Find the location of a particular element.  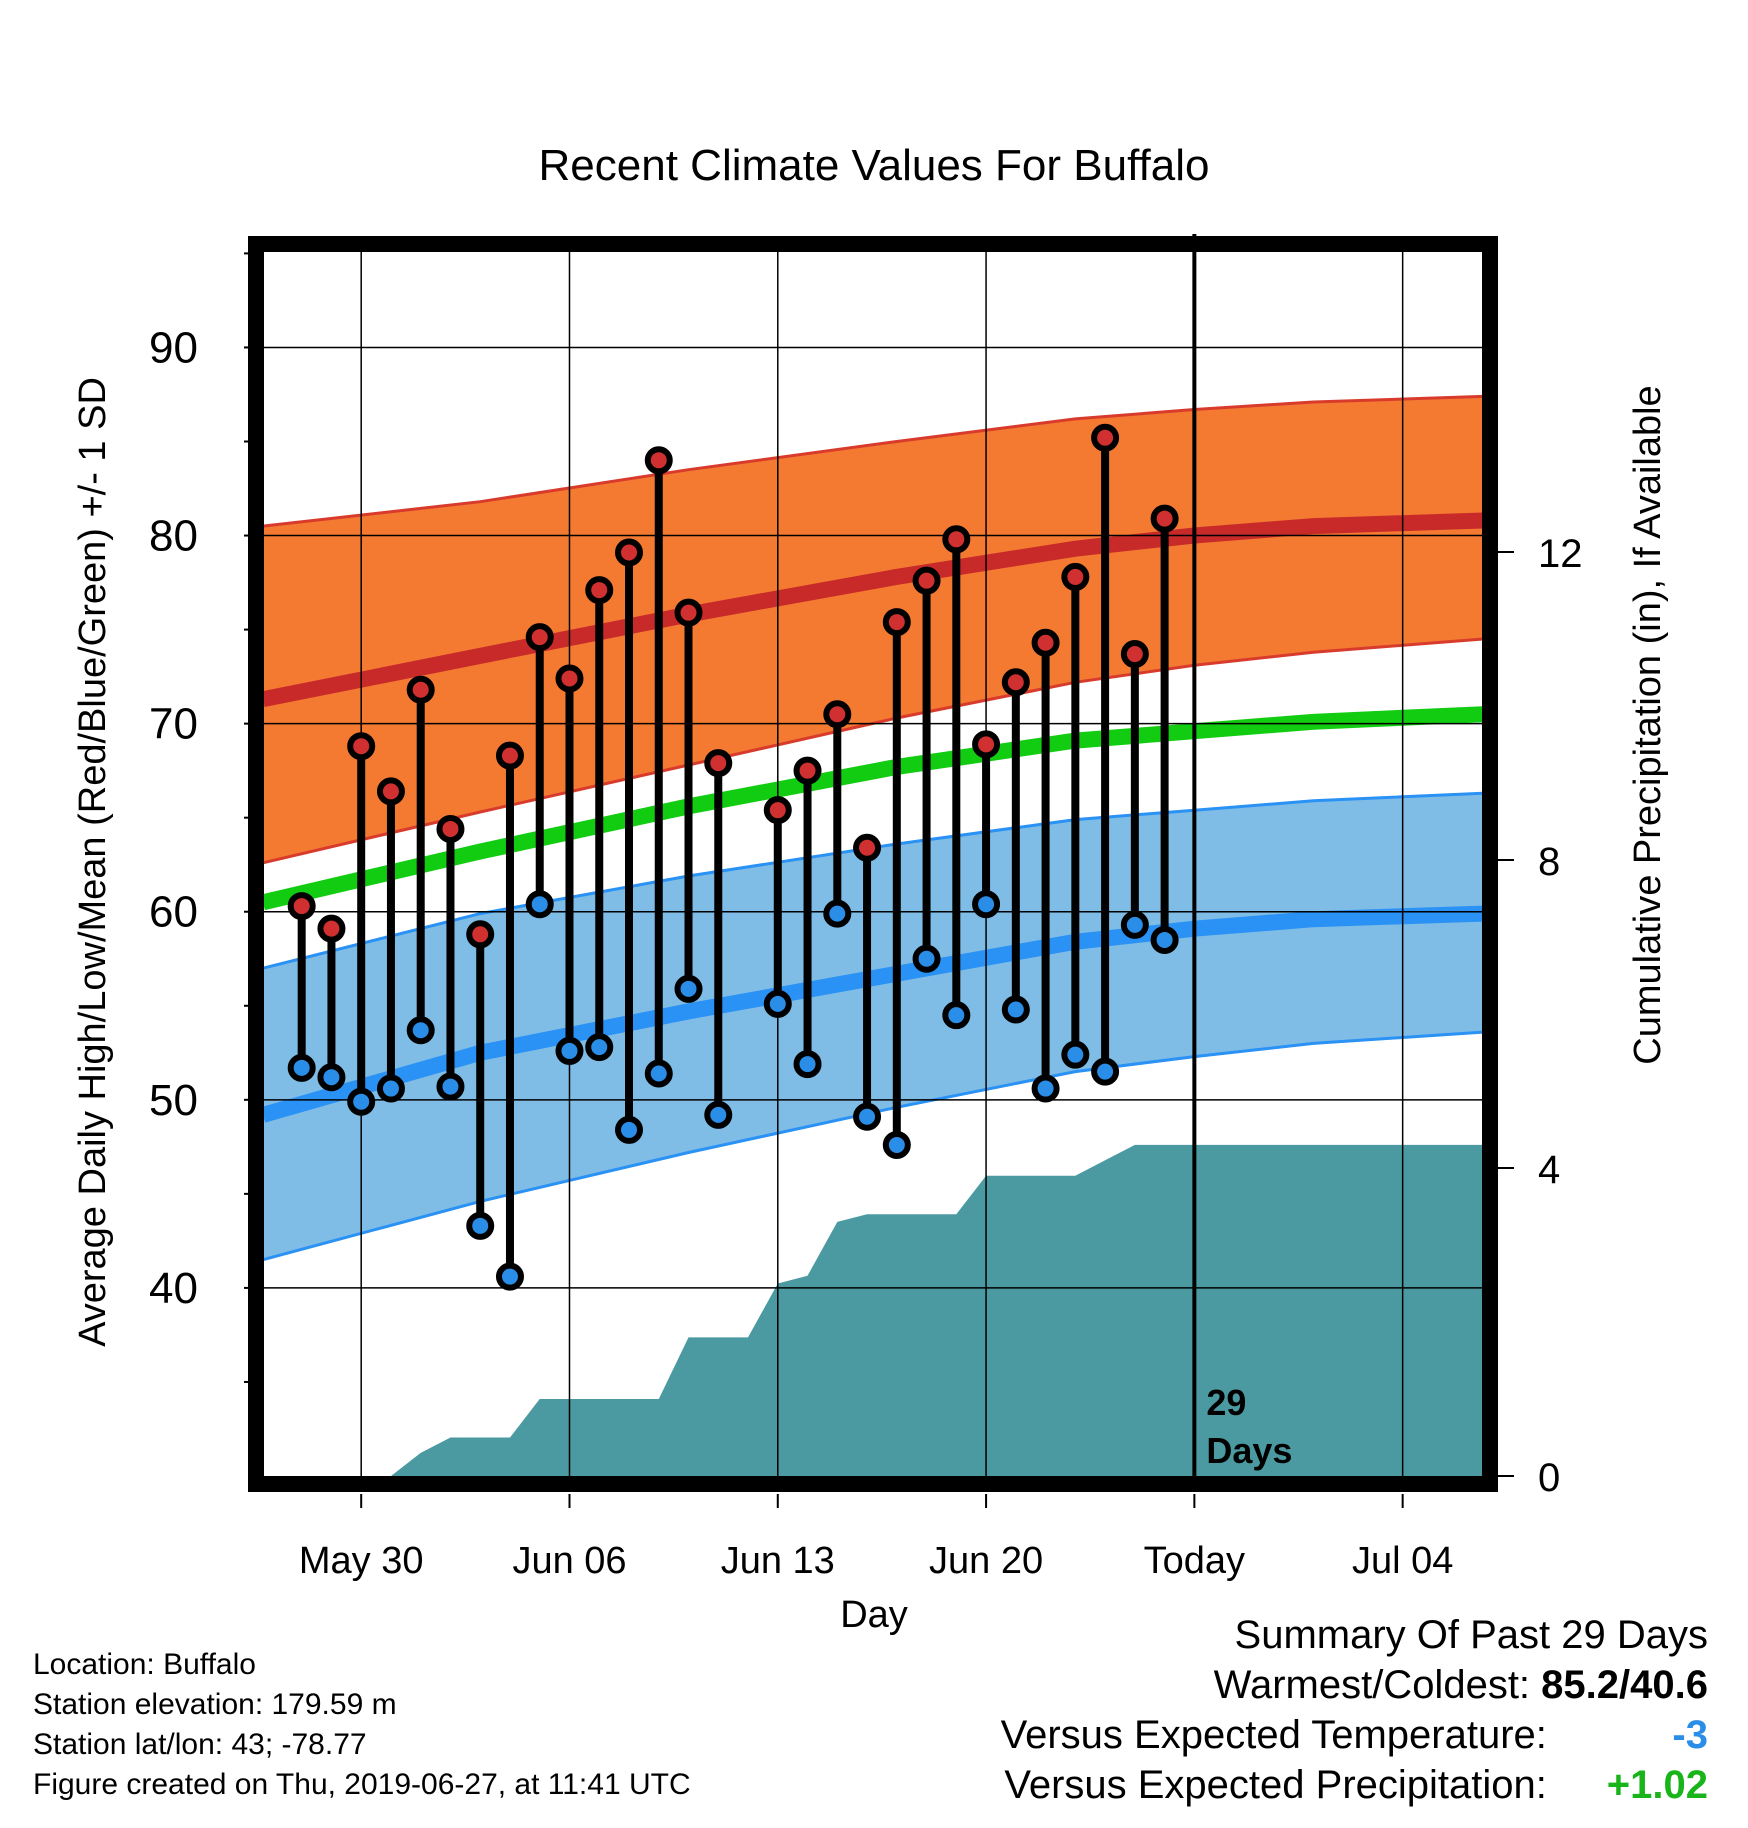

y-tick-label-right: 4 is located at coordinates (1549, 1170).